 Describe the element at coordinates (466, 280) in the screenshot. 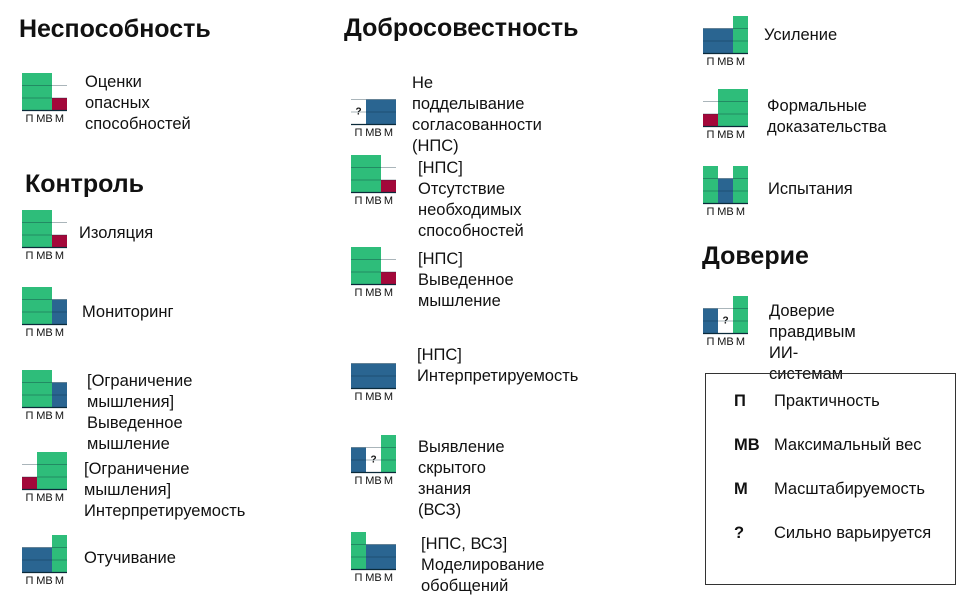

I see `item-label: [НПС] Выведенное мышление` at that location.